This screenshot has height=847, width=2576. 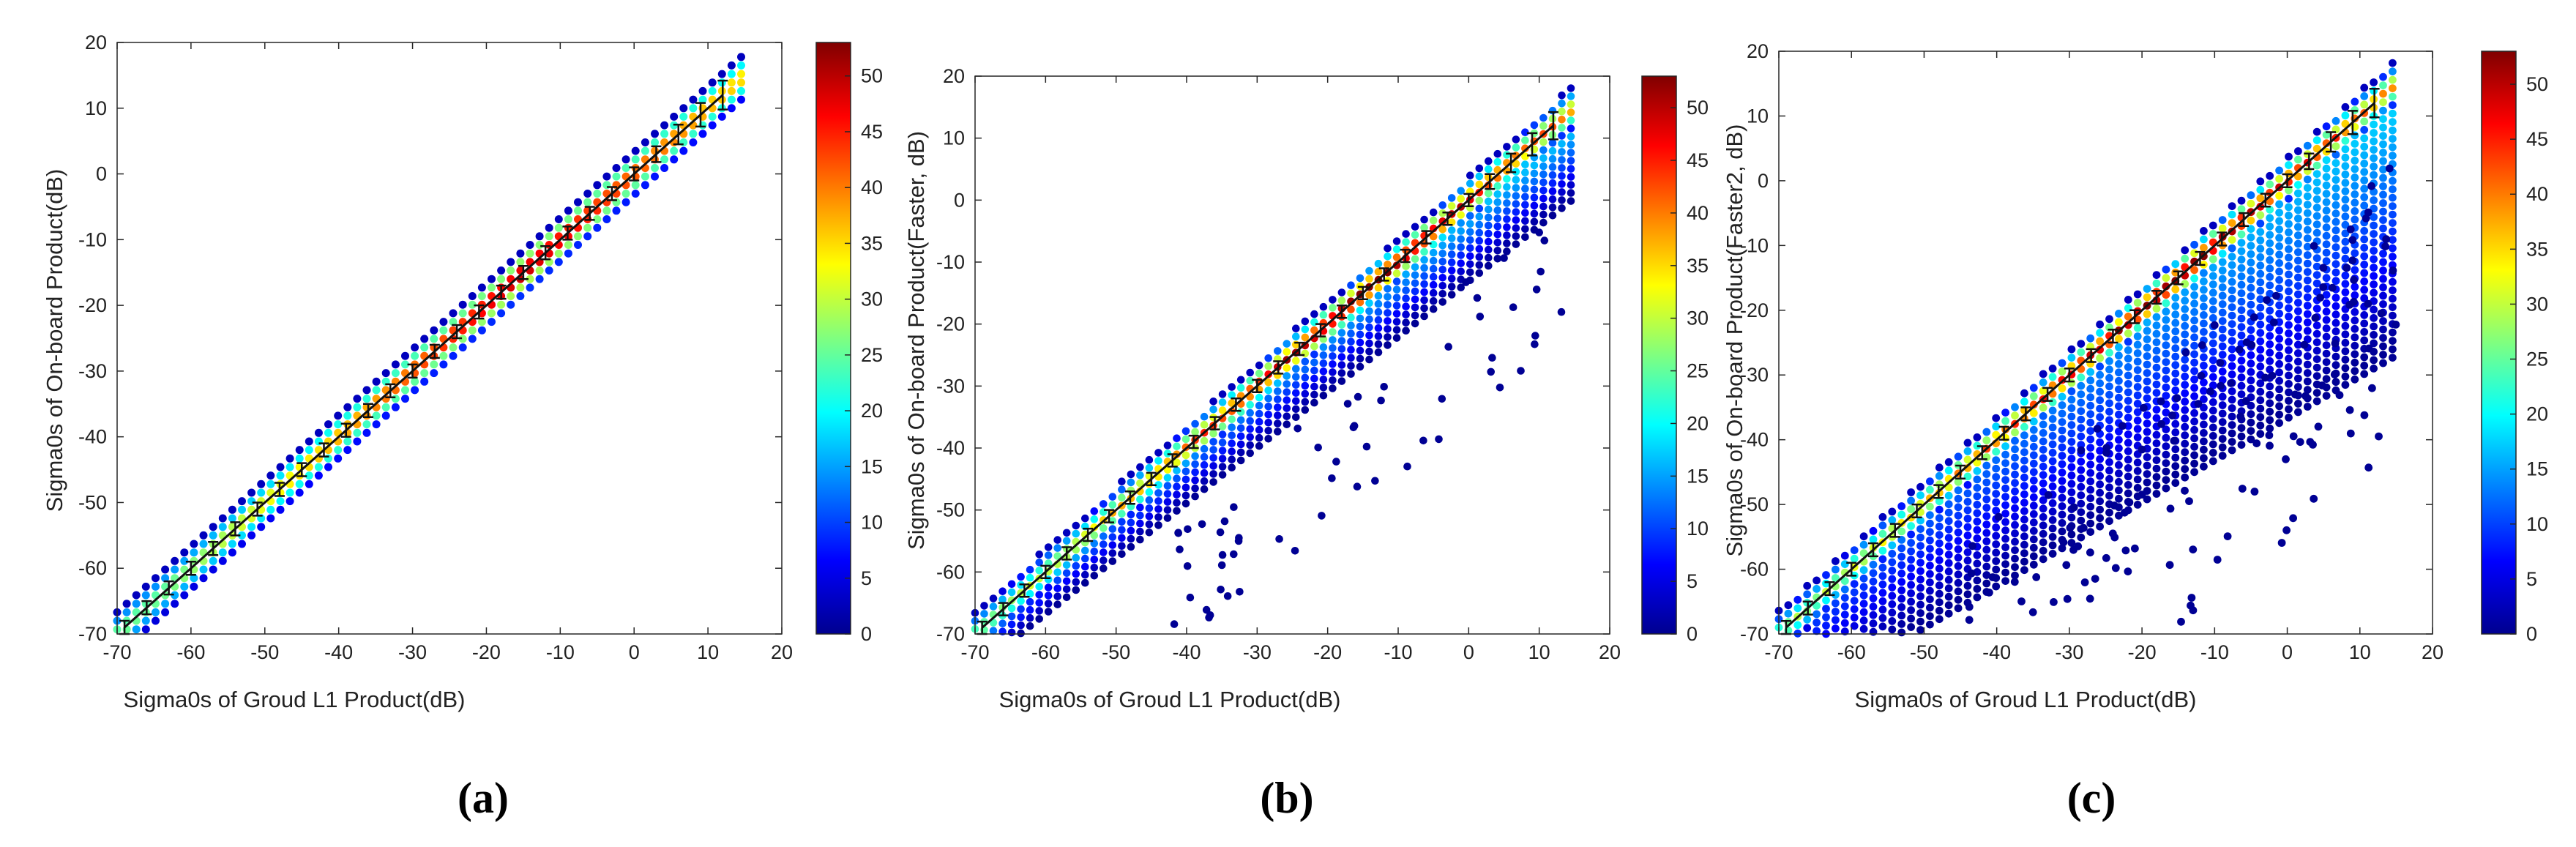 What do you see at coordinates (279, 490) in the screenshot?
I see `error-bar` at bounding box center [279, 490].